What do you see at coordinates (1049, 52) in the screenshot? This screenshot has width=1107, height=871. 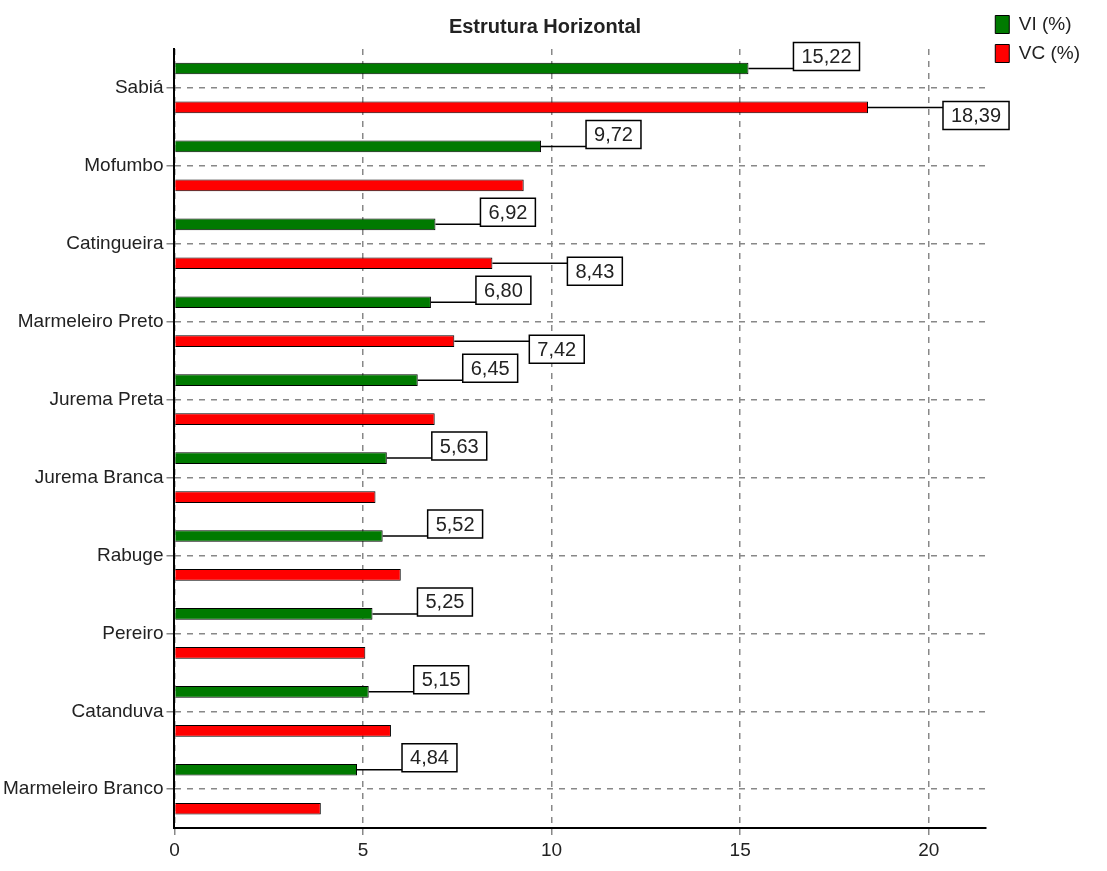 I see `legend-label: VC (%)` at bounding box center [1049, 52].